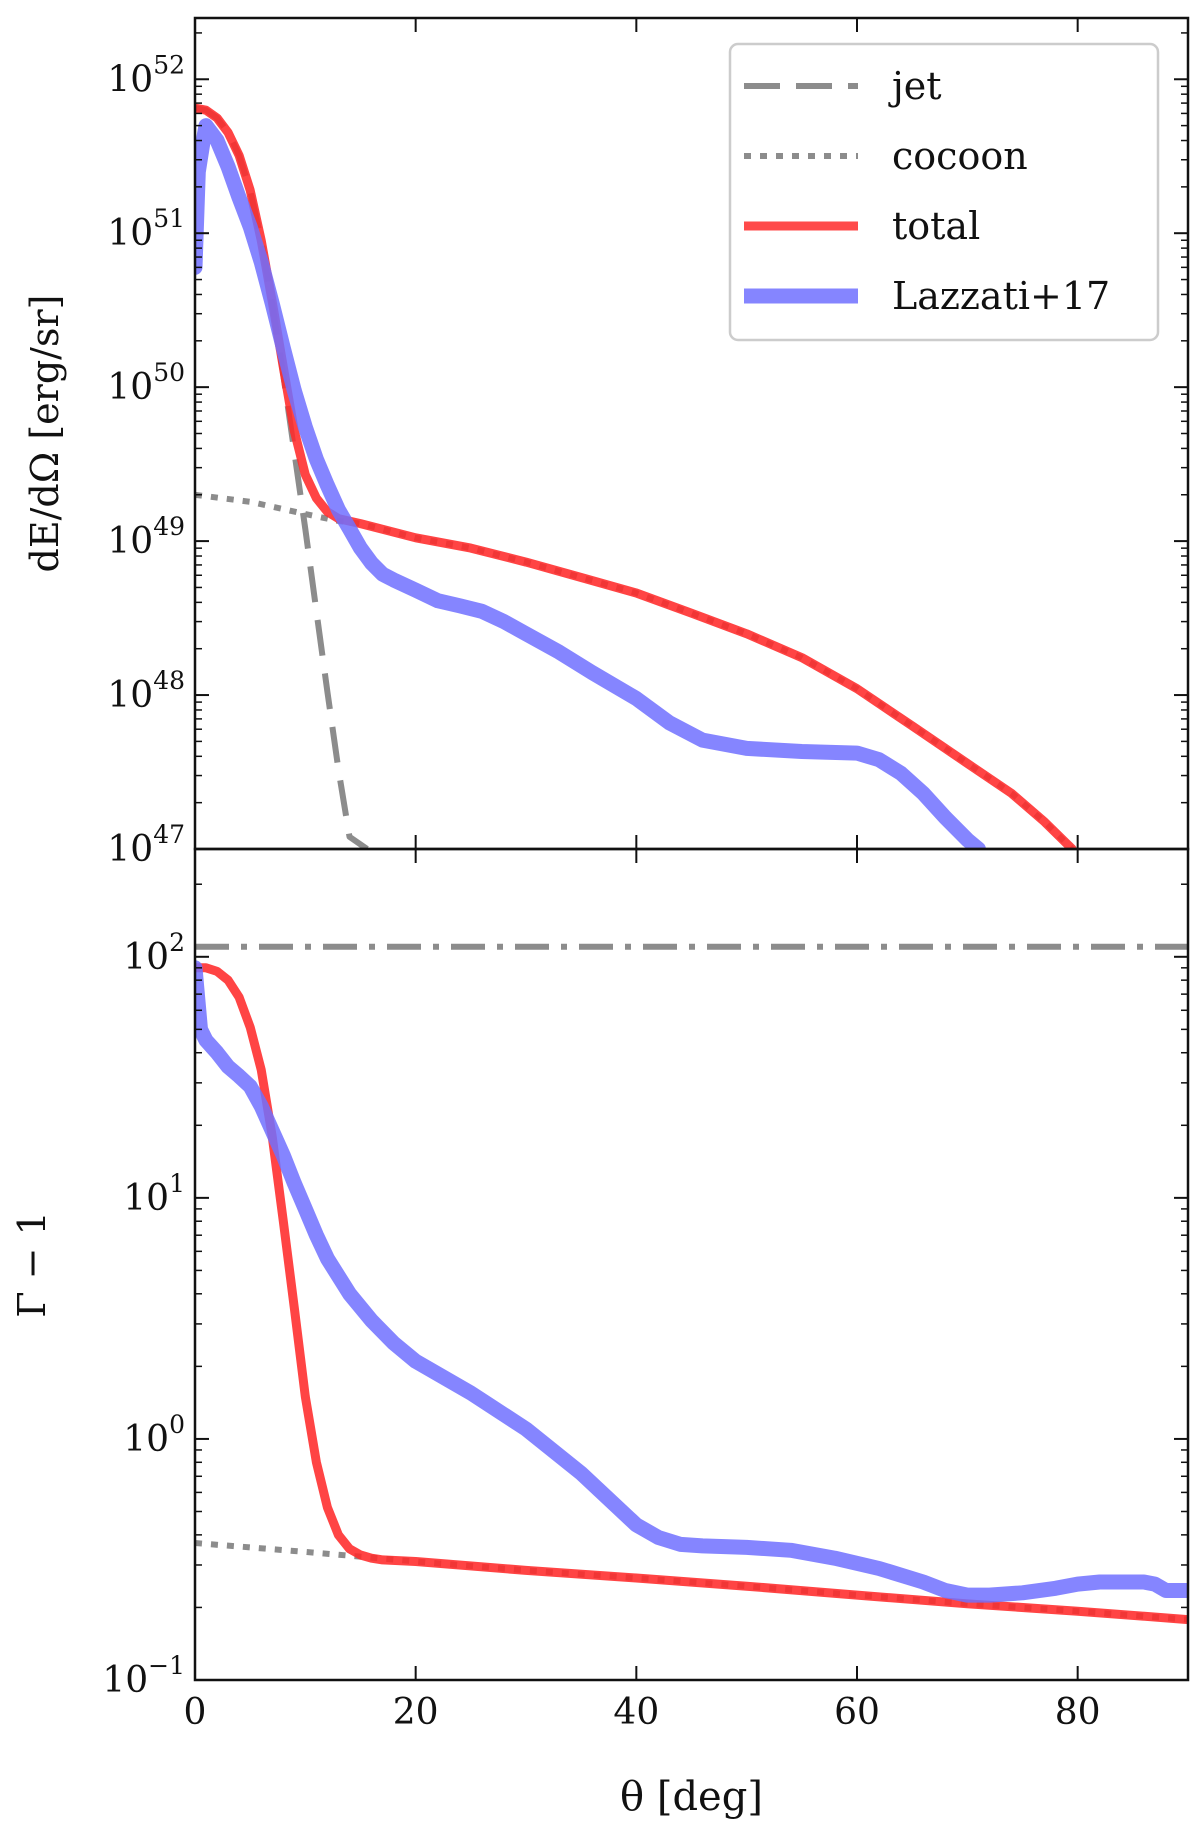 This screenshot has width=1200, height=1824. I want to click on xtick-label-40: 40, so click(636, 1712).